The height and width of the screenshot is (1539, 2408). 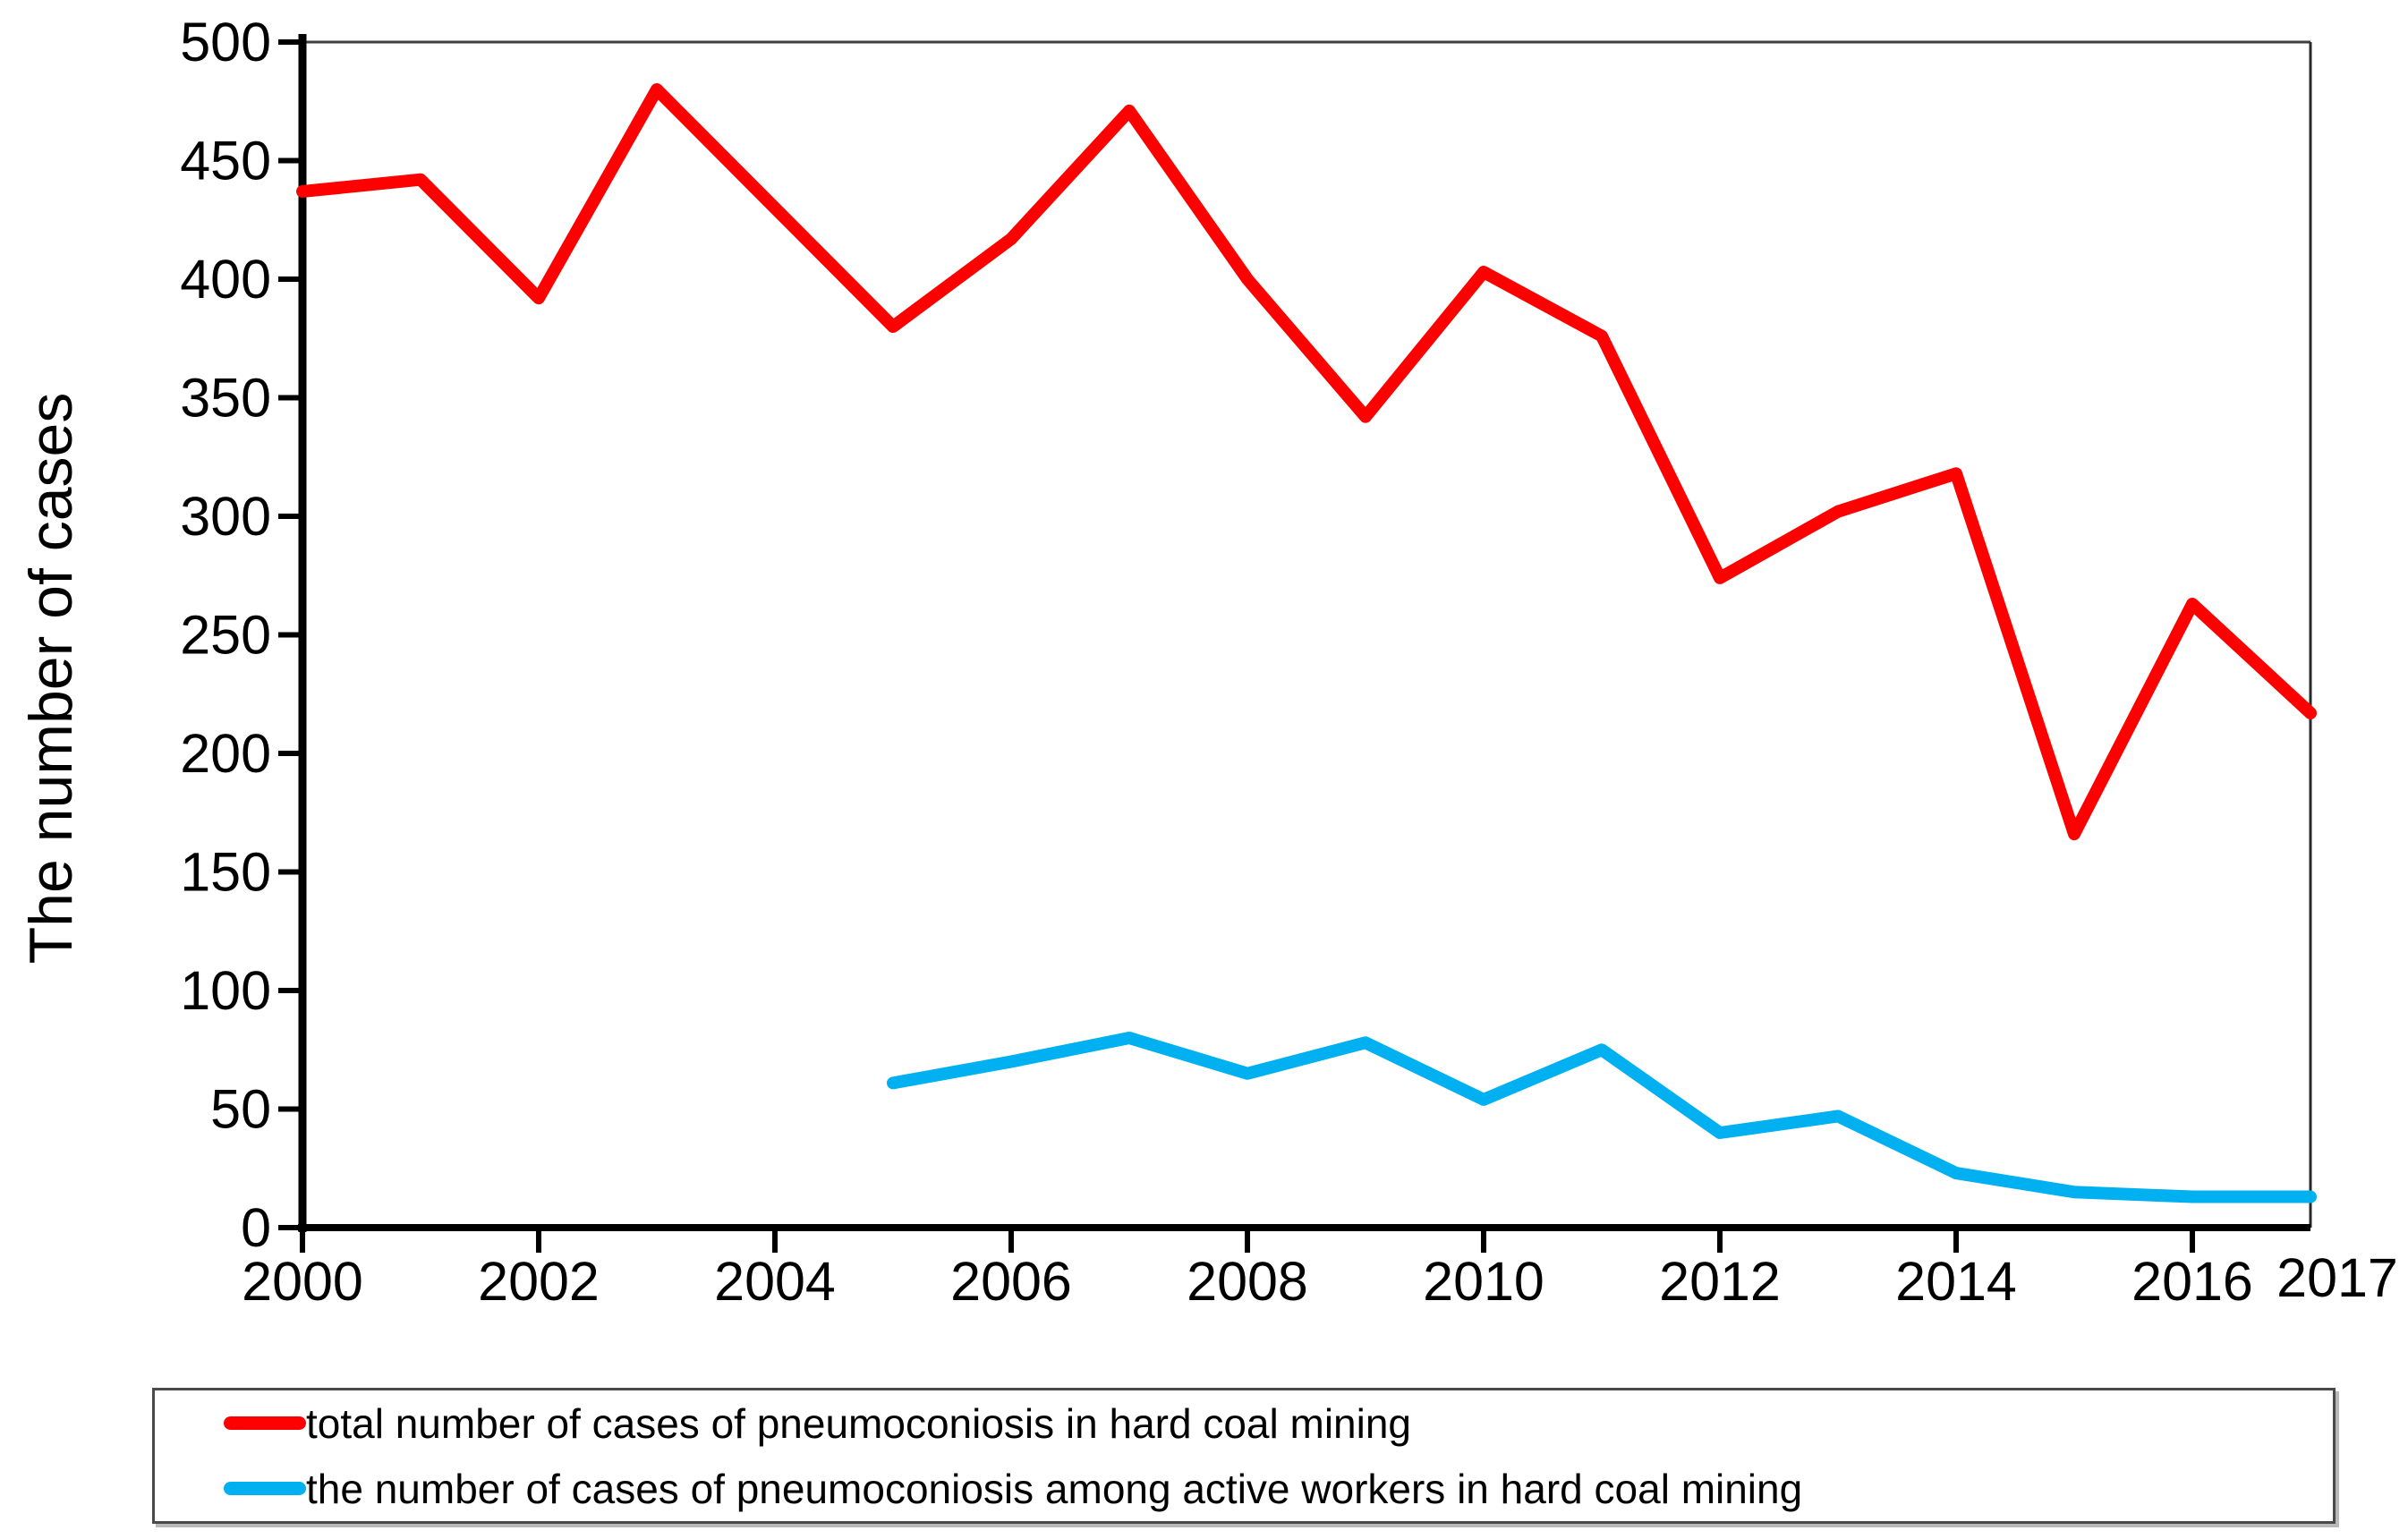 What do you see at coordinates (1011, 1281) in the screenshot?
I see `x-tick-label: 2006` at bounding box center [1011, 1281].